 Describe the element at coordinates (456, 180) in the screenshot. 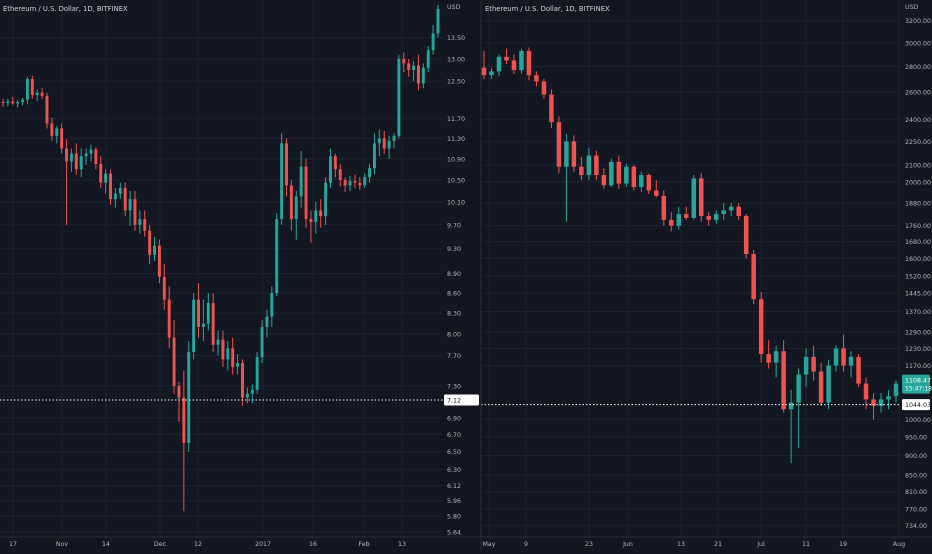

I see `y-tick-label: 10.50` at that location.